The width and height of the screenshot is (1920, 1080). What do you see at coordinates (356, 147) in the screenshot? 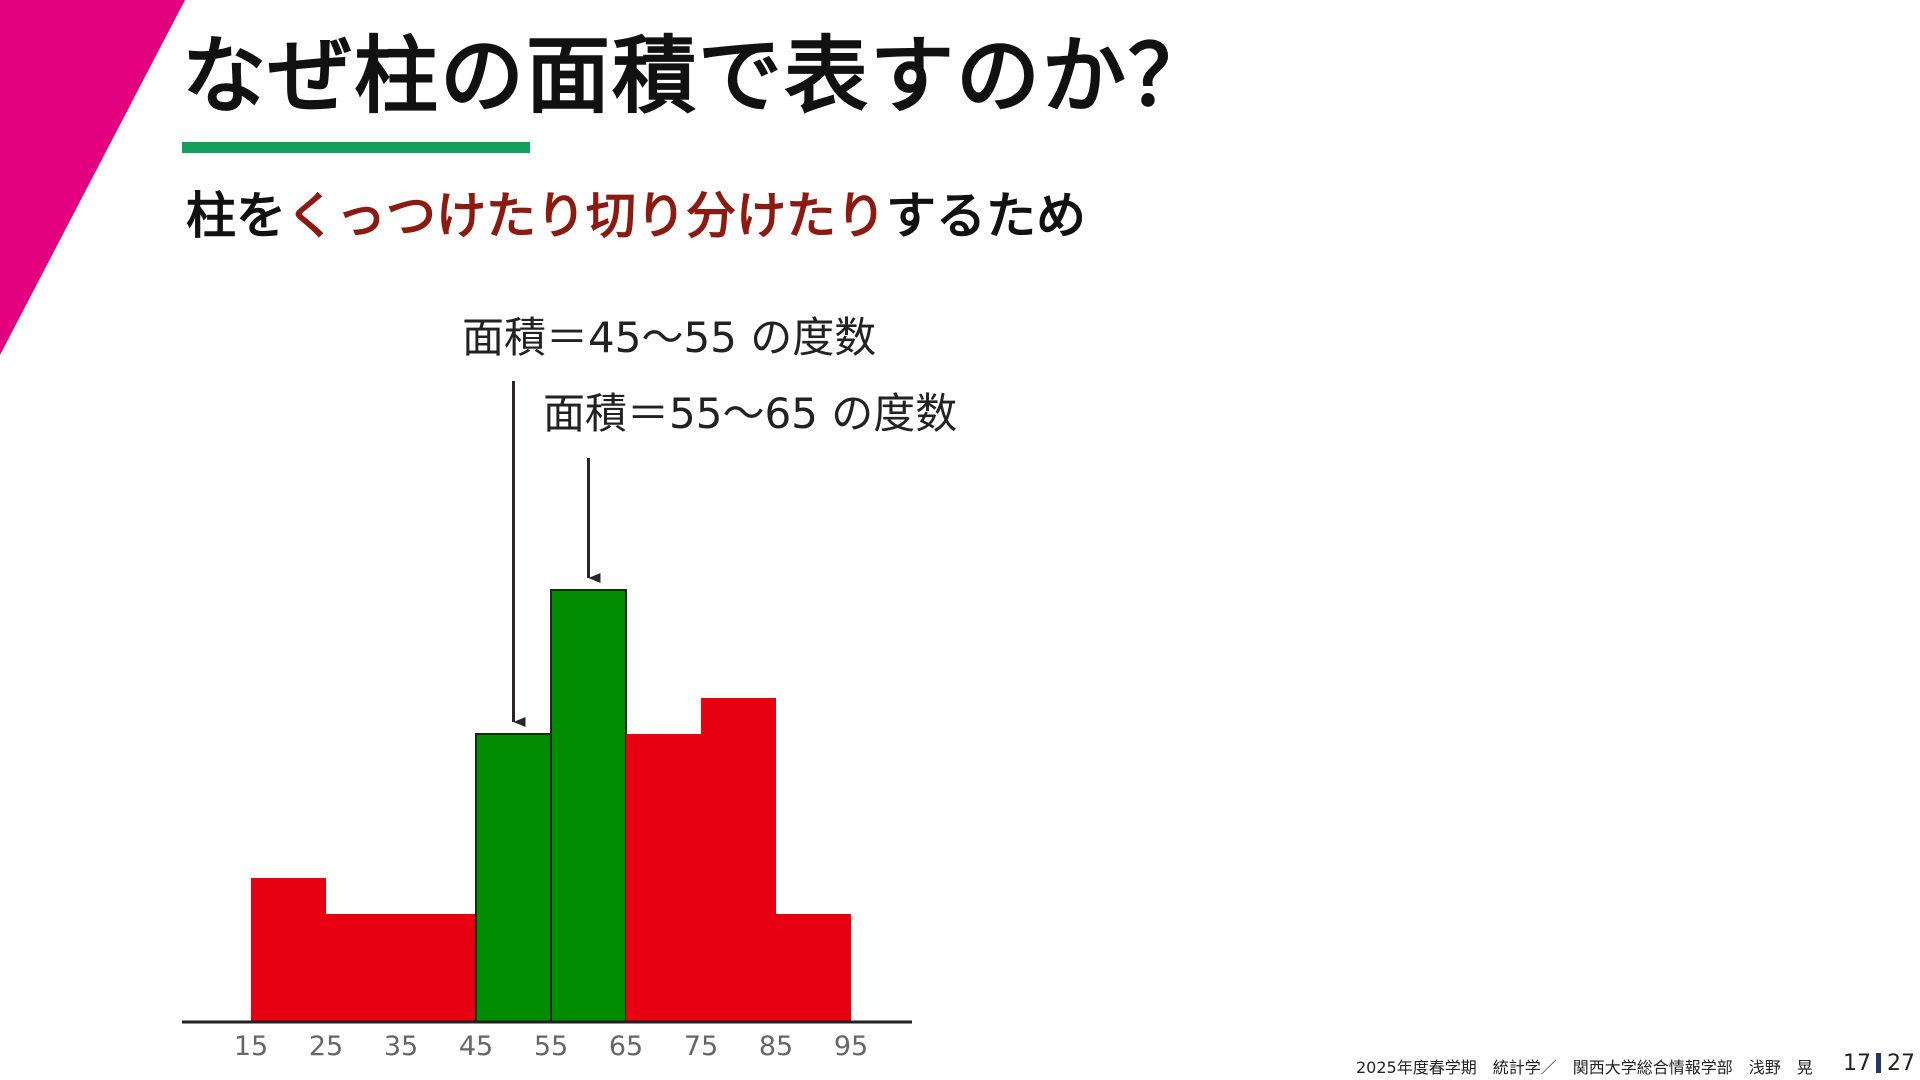
I see `title-underline` at bounding box center [356, 147].